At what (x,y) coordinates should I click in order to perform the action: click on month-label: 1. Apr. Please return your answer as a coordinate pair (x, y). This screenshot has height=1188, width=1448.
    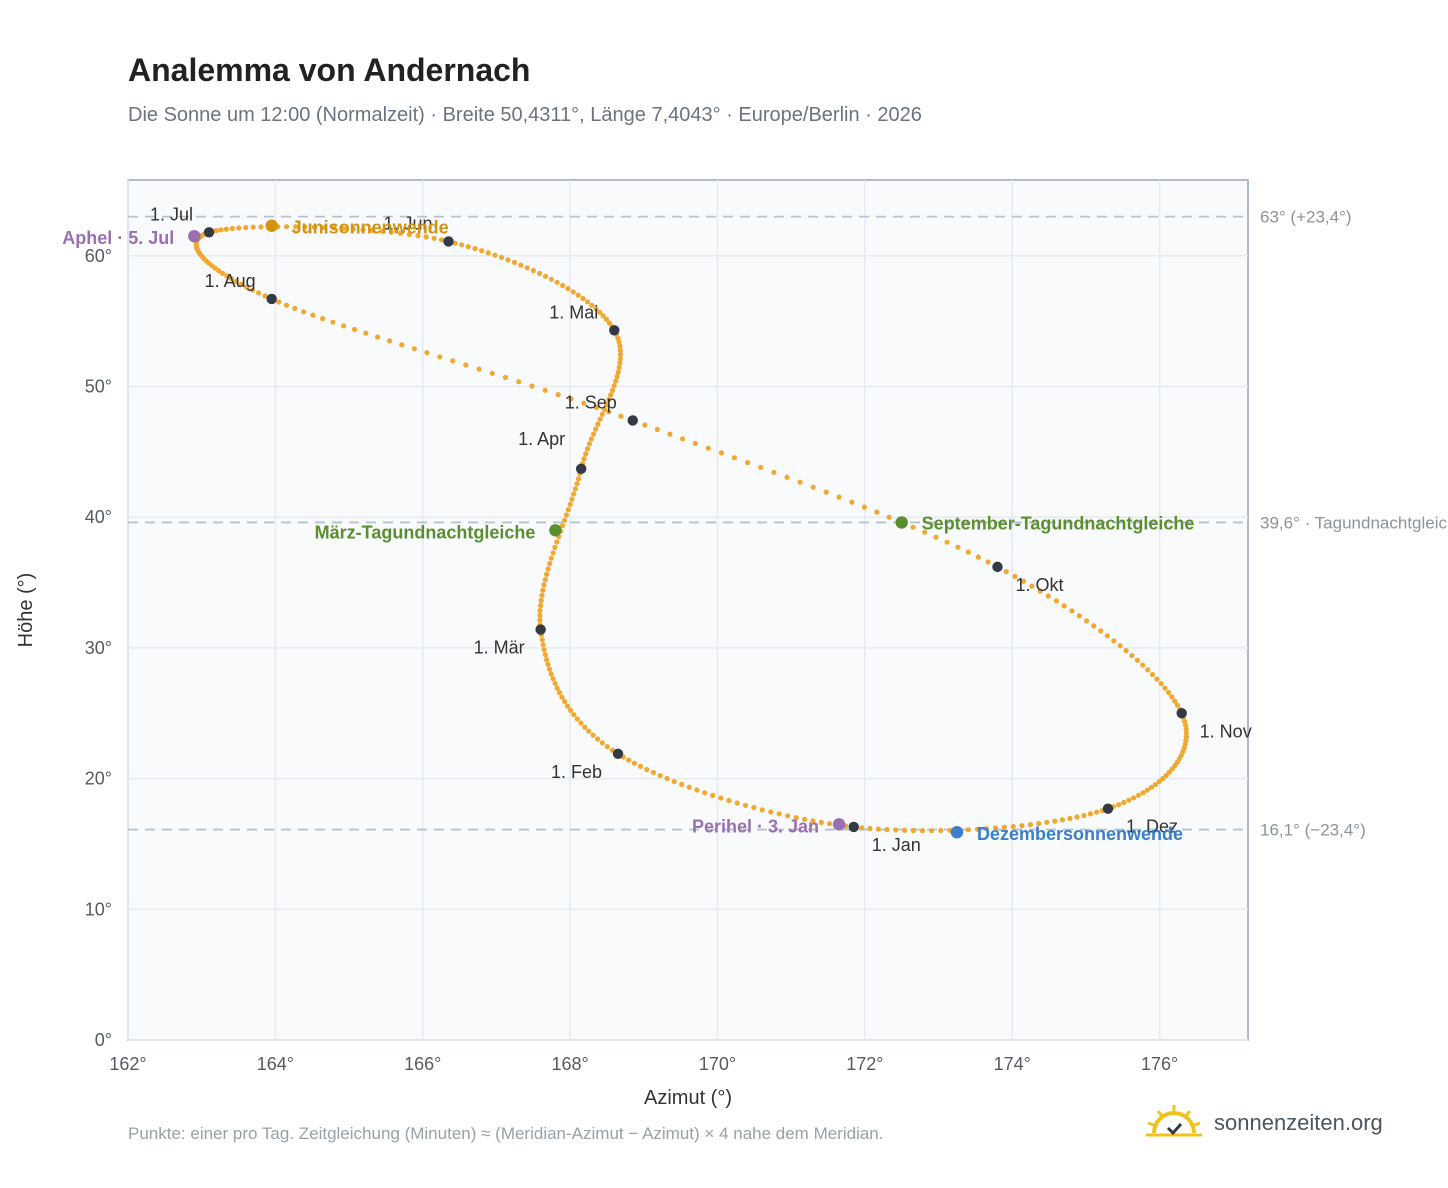
    Looking at the image, I should click on (541, 439).